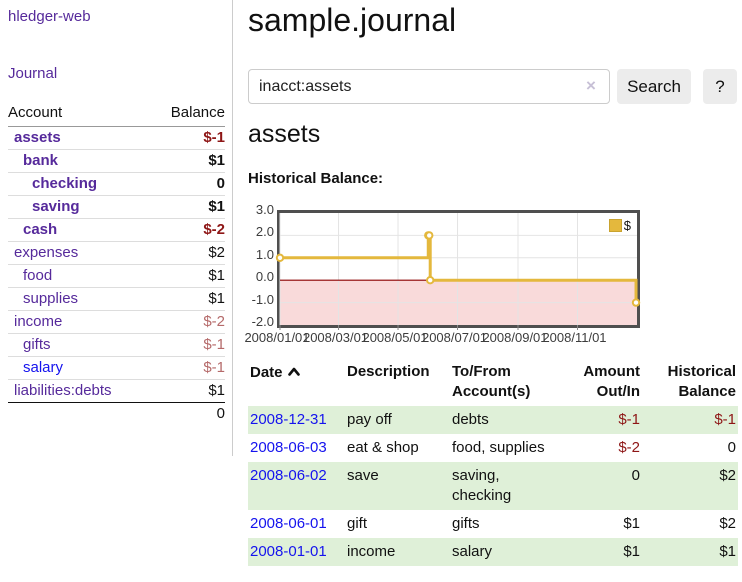  What do you see at coordinates (482, 485) in the screenshot?
I see `transaction-account: saving, checking` at bounding box center [482, 485].